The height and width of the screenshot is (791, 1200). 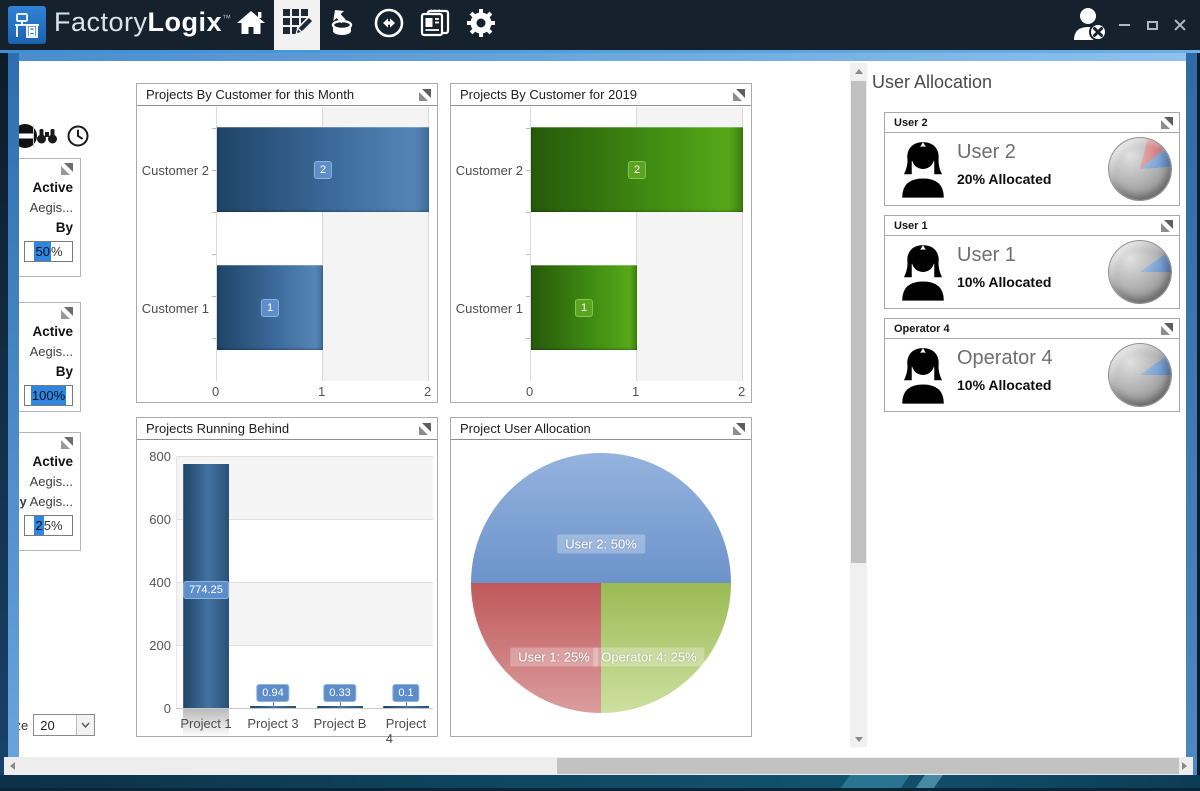 What do you see at coordinates (50, 491) in the screenshot?
I see `left-card-3: Active Aegis... By Aegis... e: 25%` at bounding box center [50, 491].